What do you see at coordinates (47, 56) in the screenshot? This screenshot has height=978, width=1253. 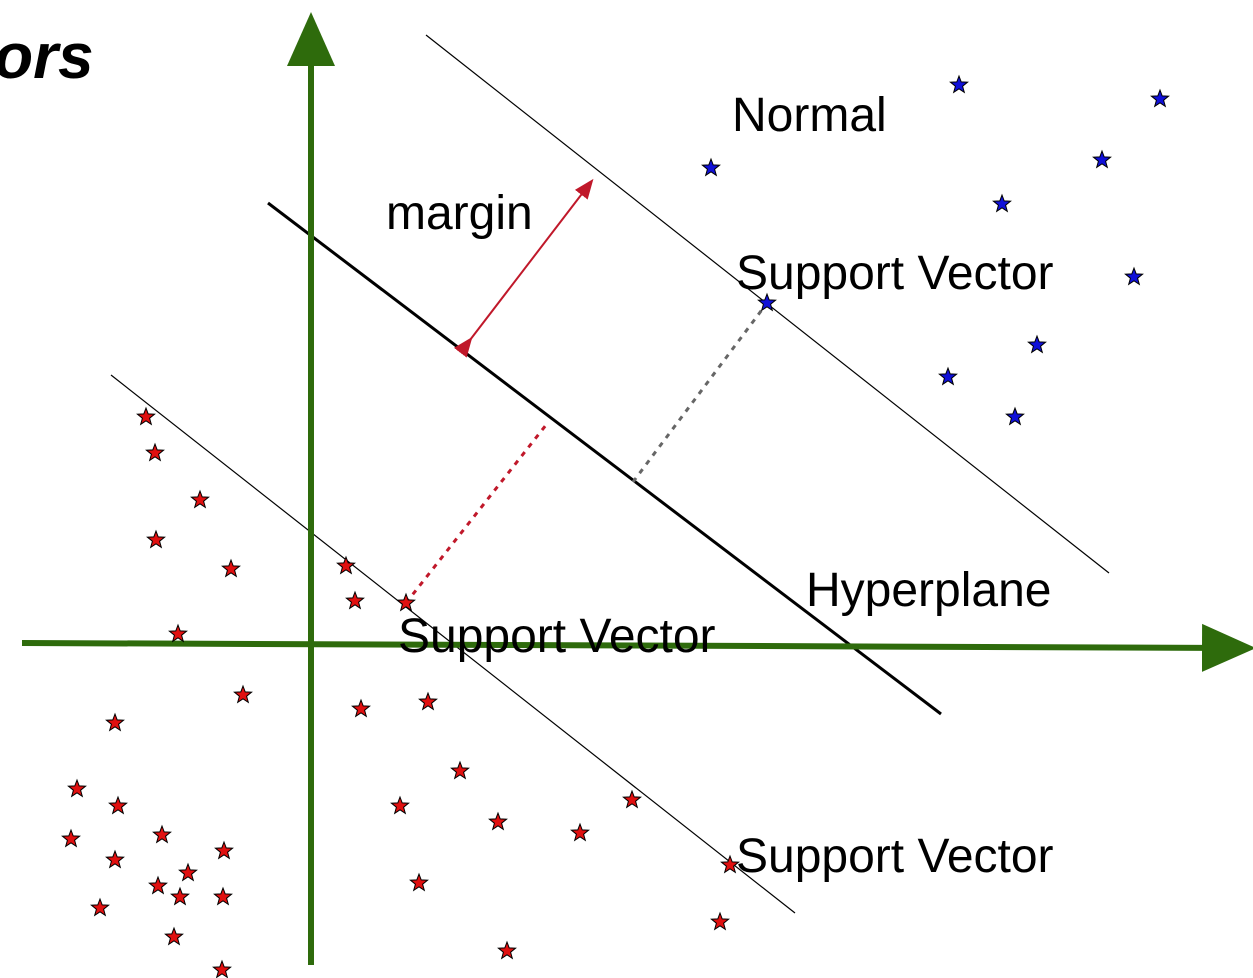 I see `title: ors` at bounding box center [47, 56].